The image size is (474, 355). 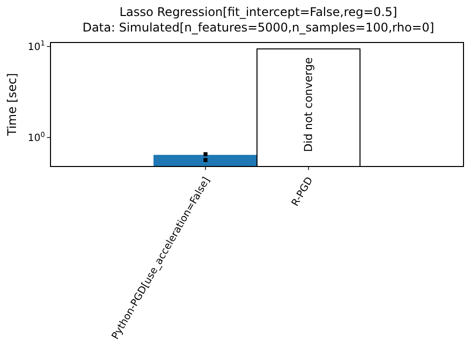 What do you see at coordinates (36, 46) in the screenshot?
I see `y-tick-label: 10$^{1}$` at bounding box center [36, 46].